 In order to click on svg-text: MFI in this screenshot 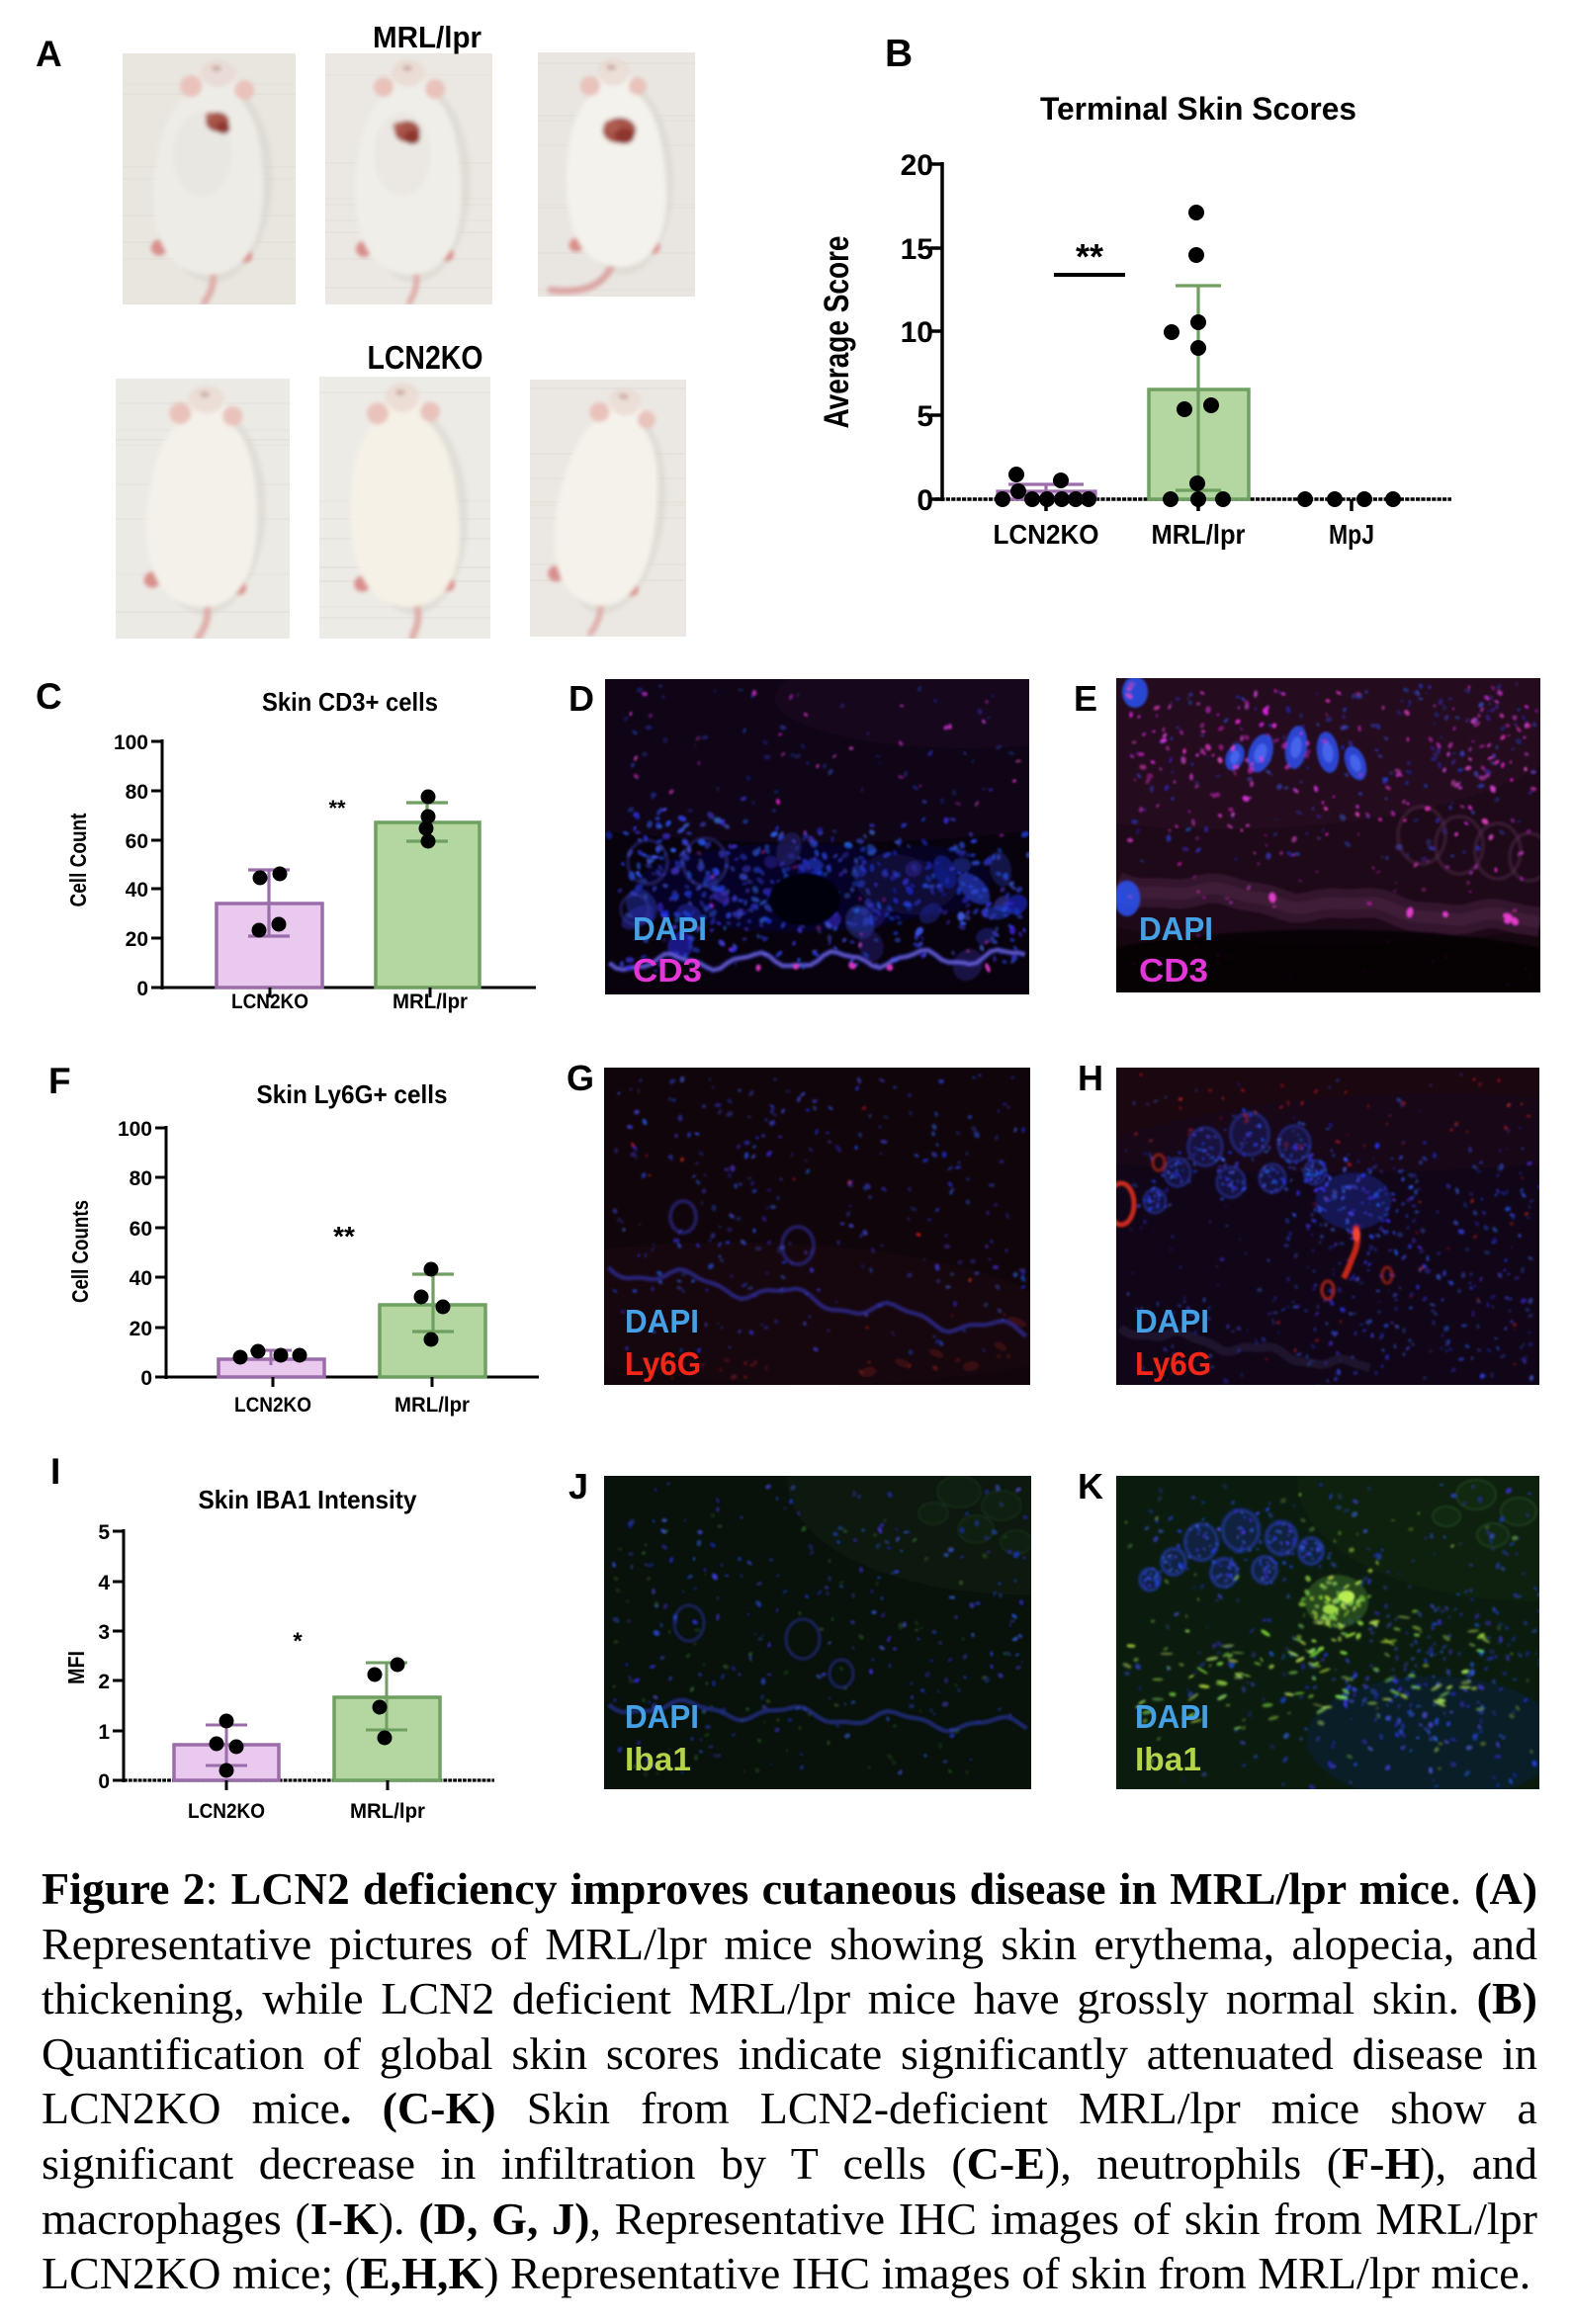, I will do `click(76, 1667)`.